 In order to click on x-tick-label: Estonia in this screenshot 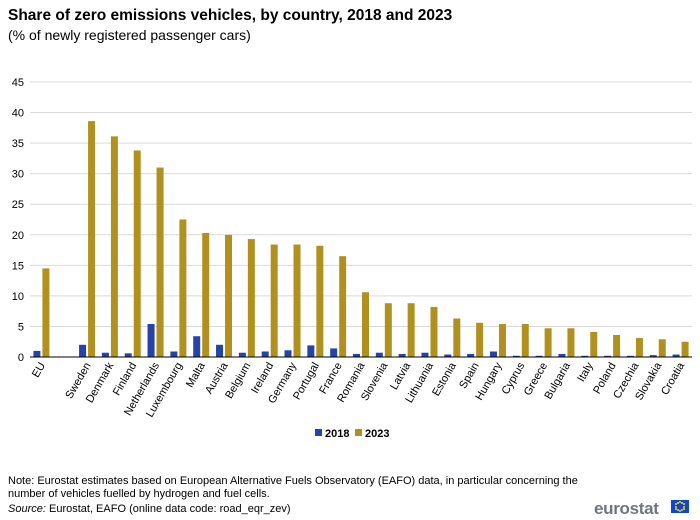, I will do `click(444, 379)`.